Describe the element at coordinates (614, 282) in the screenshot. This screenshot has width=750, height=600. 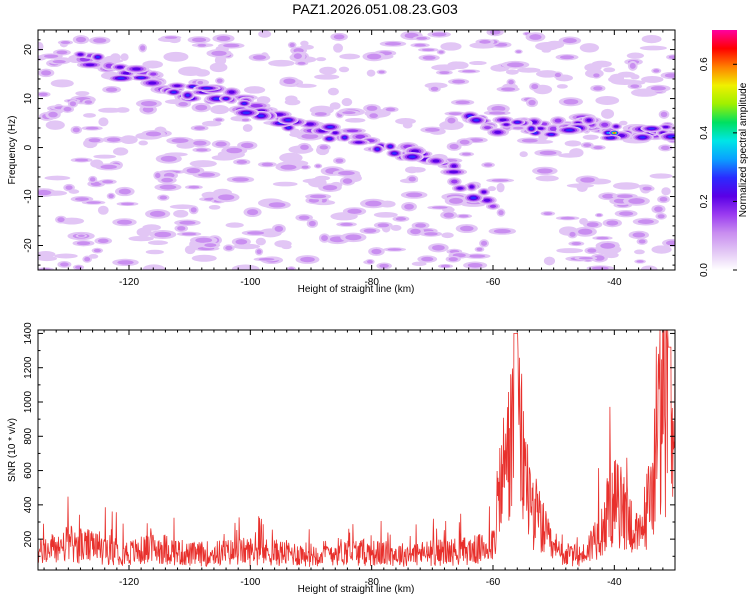
I see `x-tick-label: -40` at that location.